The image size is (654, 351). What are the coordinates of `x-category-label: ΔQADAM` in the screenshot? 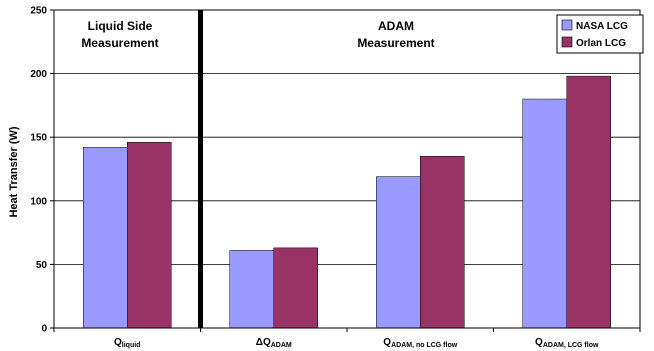 It's located at (274, 343).